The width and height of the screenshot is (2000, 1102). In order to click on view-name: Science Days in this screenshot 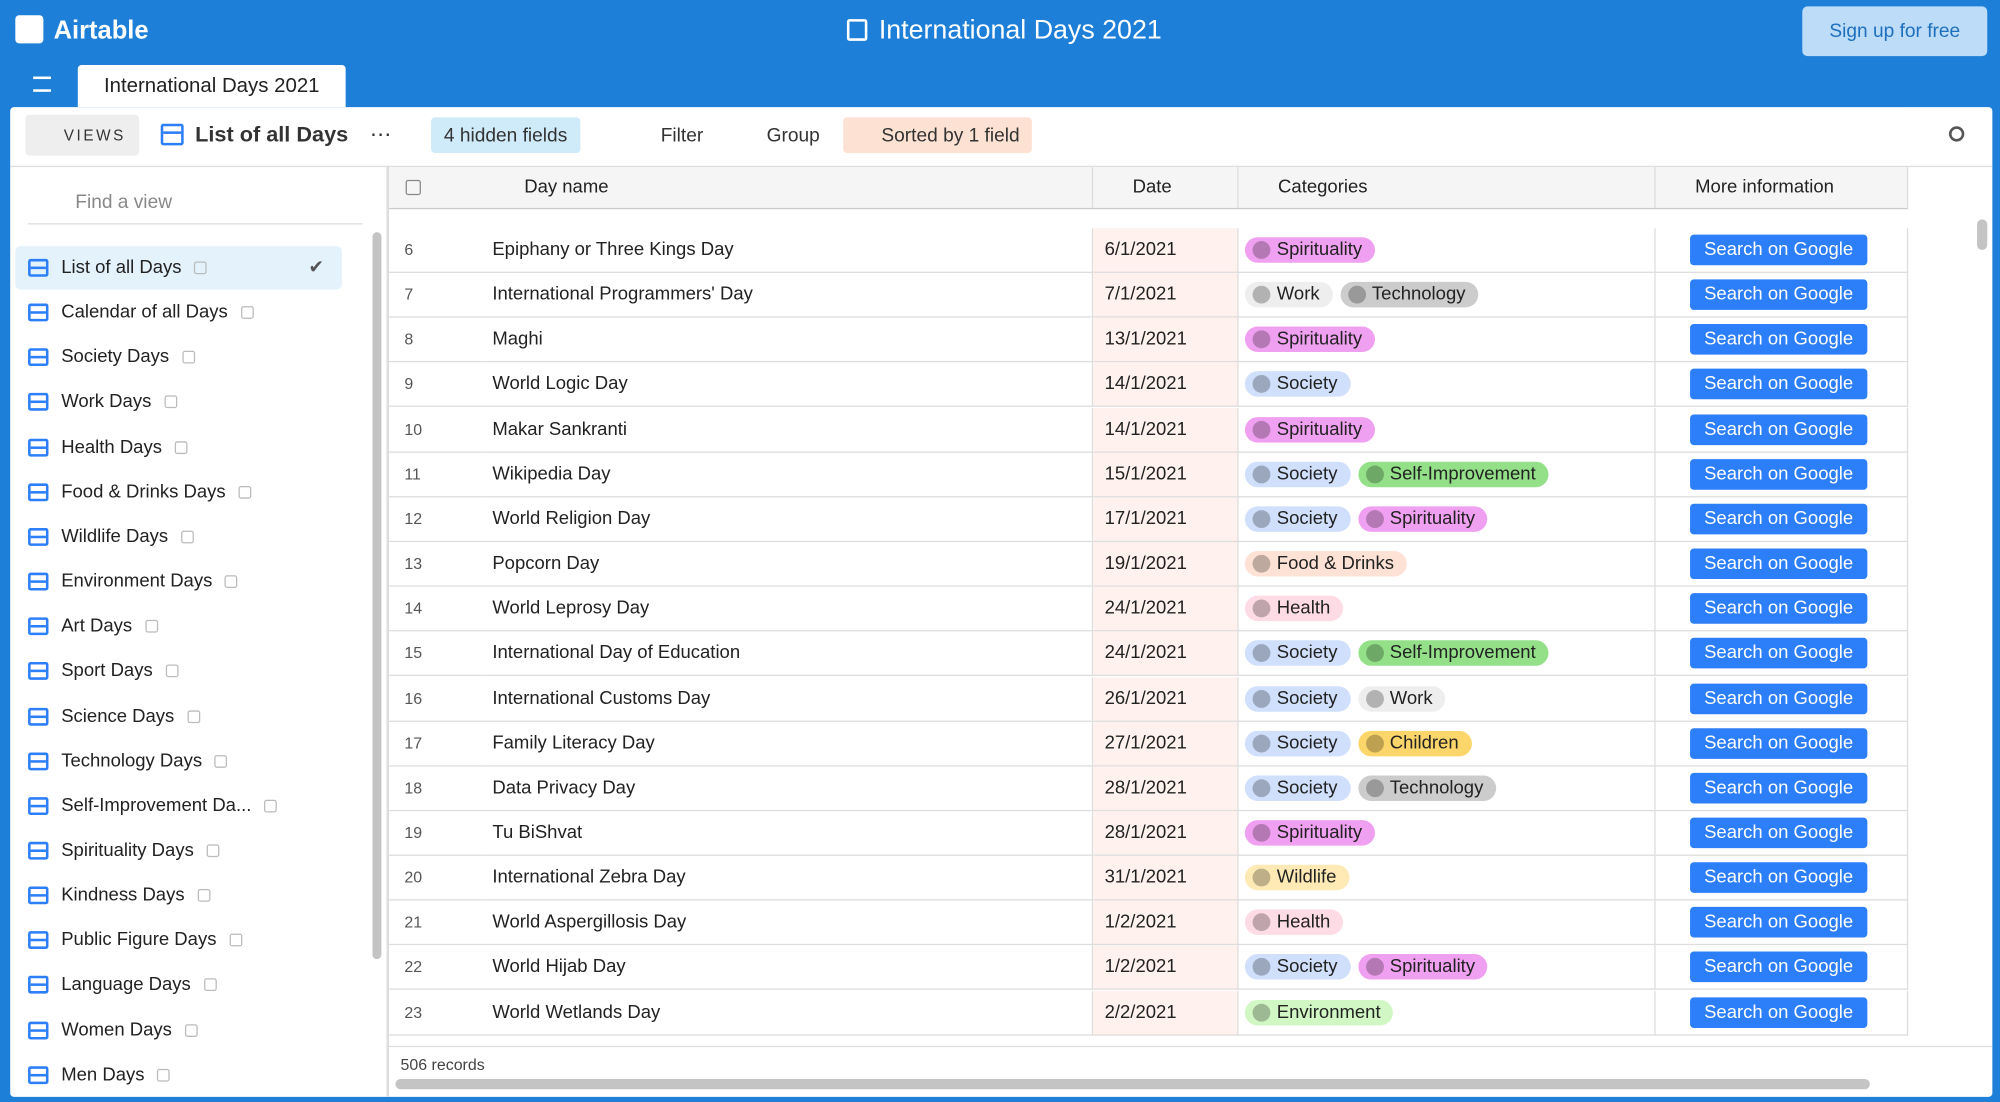, I will do `click(118, 716)`.